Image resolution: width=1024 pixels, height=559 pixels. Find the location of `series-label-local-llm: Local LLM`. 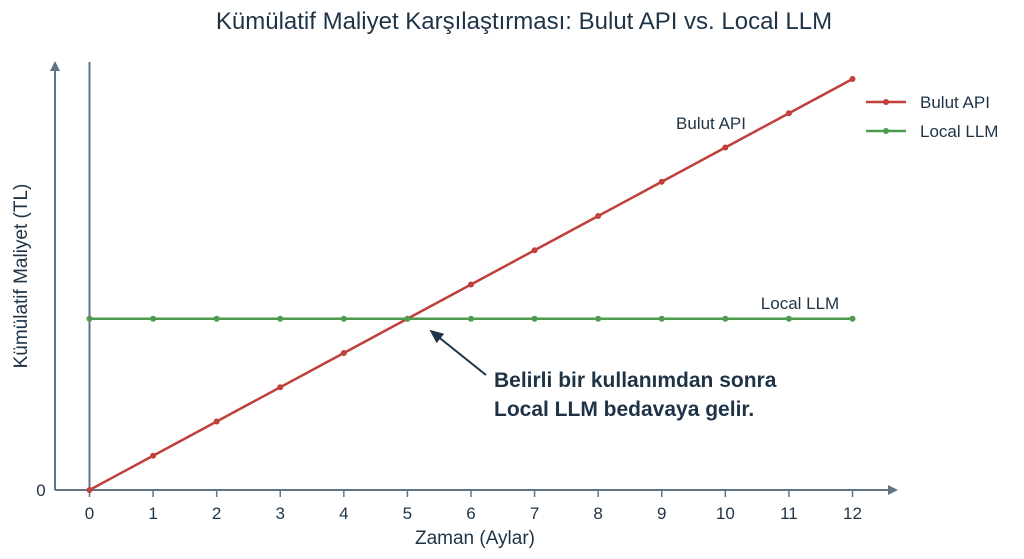

series-label-local-llm: Local LLM is located at coordinates (800, 303).